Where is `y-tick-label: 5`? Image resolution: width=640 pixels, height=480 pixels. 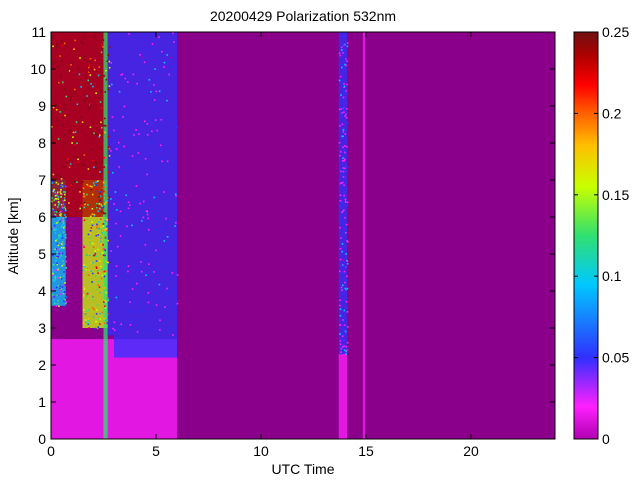
y-tick-label: 5 is located at coordinates (42, 254).